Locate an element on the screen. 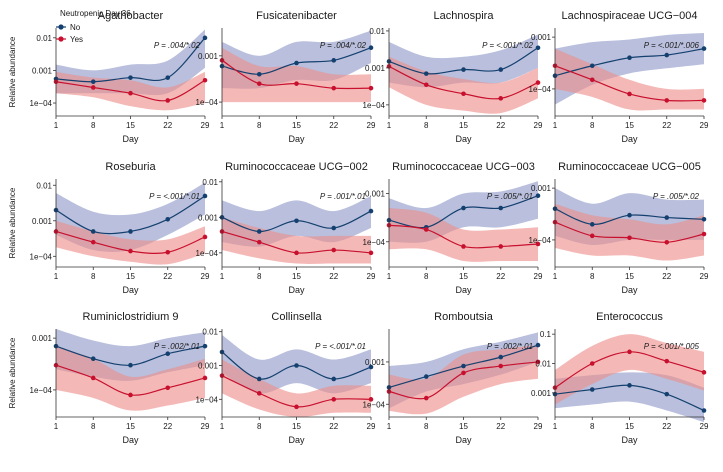 The width and height of the screenshot is (723, 472). panel-title: Enterococcus is located at coordinates (629, 317).